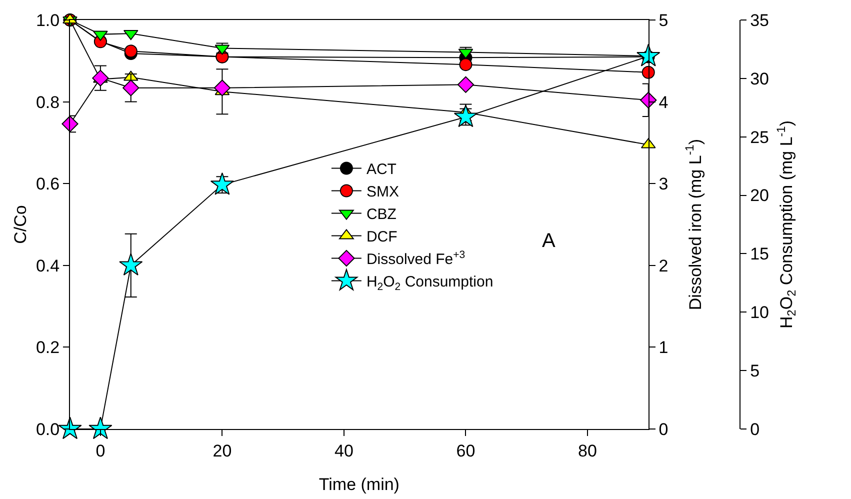  What do you see at coordinates (222, 450) in the screenshot?
I see `x-tick-label: 20` at bounding box center [222, 450].